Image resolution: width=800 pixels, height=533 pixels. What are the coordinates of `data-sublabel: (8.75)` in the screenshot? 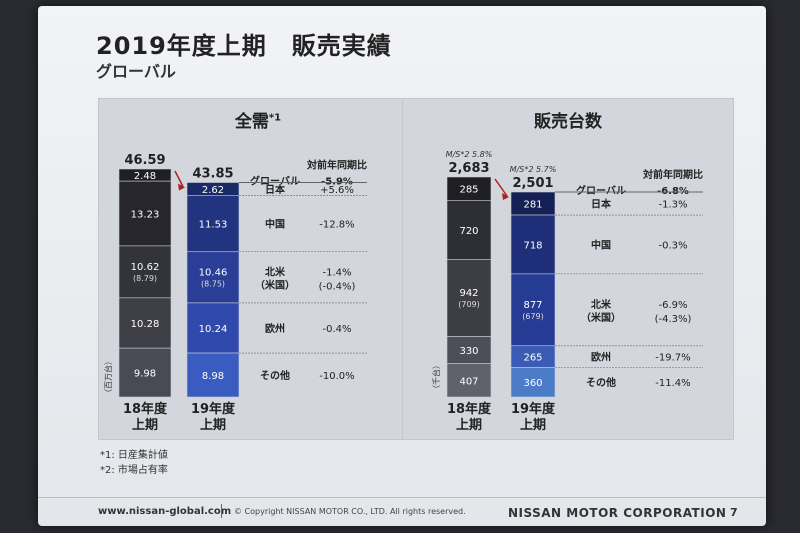 It's located at (213, 283).